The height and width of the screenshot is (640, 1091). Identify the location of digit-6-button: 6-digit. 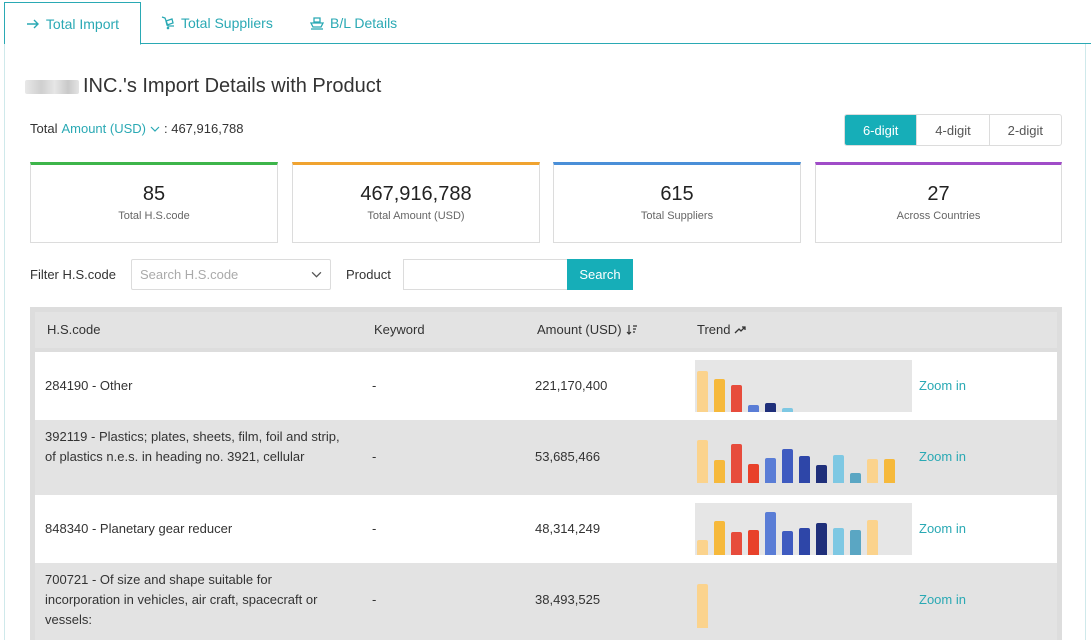
(881, 130).